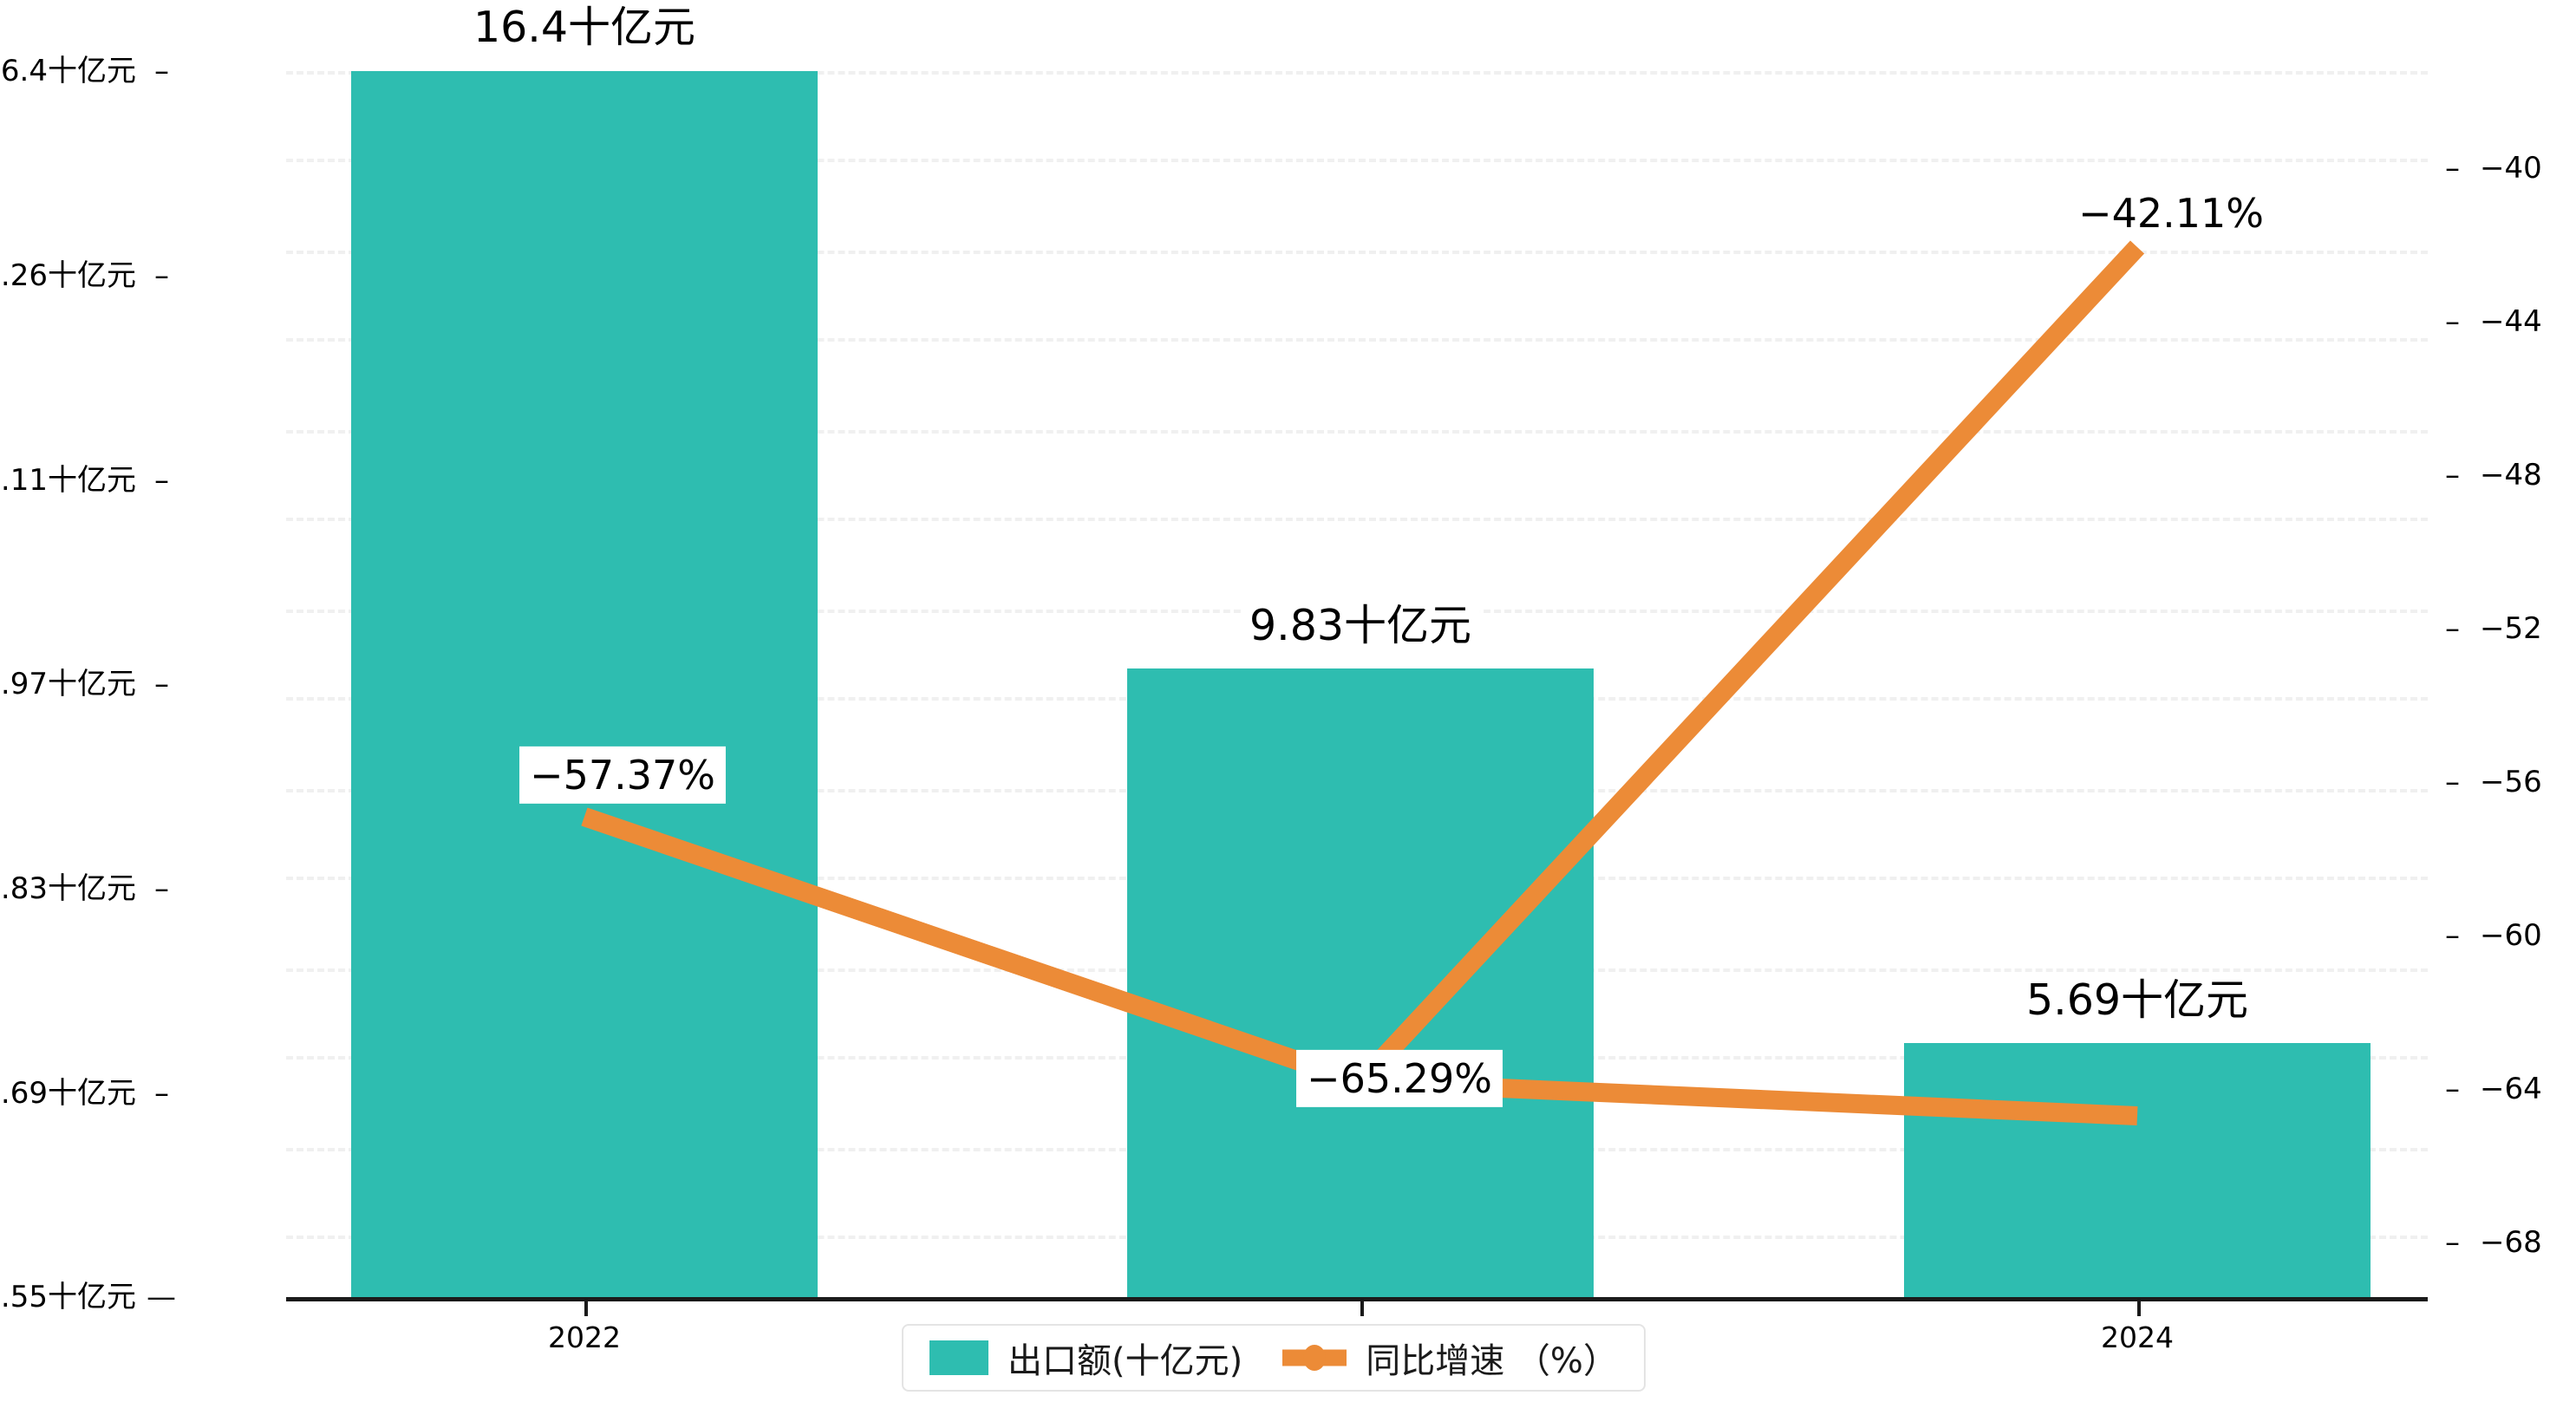  Describe the element at coordinates (1399, 1078) in the screenshot. I see `line-value-label-2023: −65.29%` at that location.